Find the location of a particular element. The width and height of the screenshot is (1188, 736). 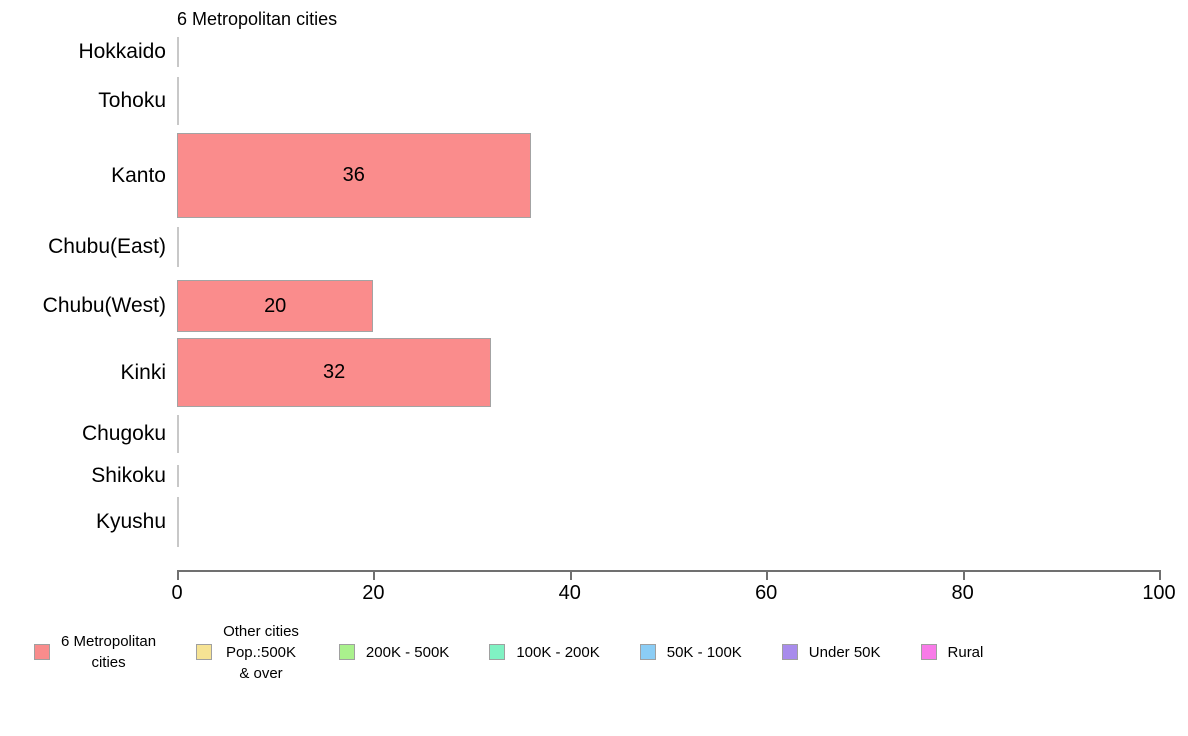

x-axis-line is located at coordinates (669, 571).